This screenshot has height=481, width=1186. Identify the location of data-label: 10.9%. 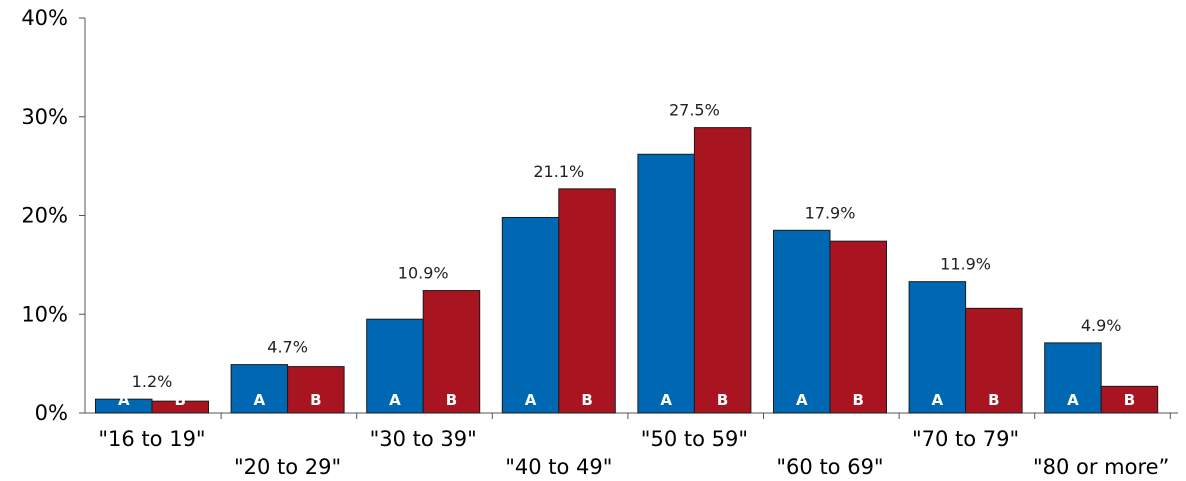
(423, 273).